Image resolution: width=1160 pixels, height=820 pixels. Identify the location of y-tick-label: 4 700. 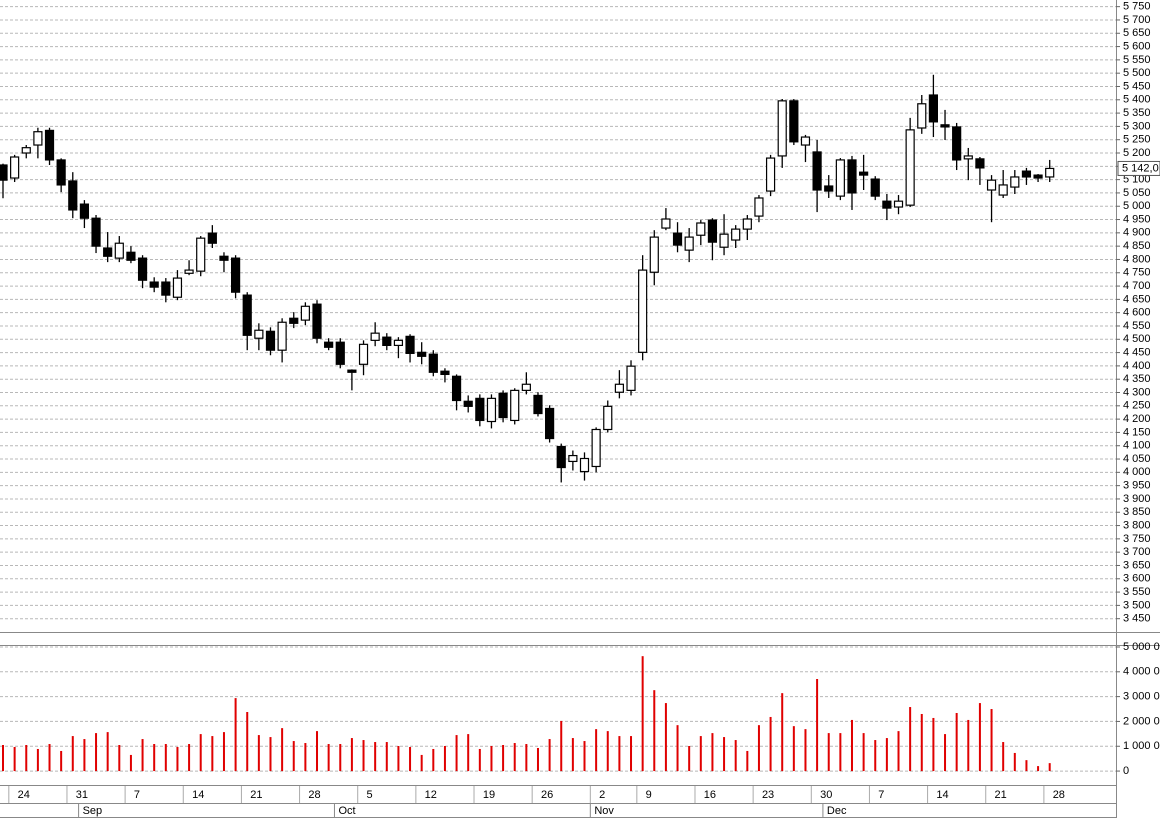
(1137, 286).